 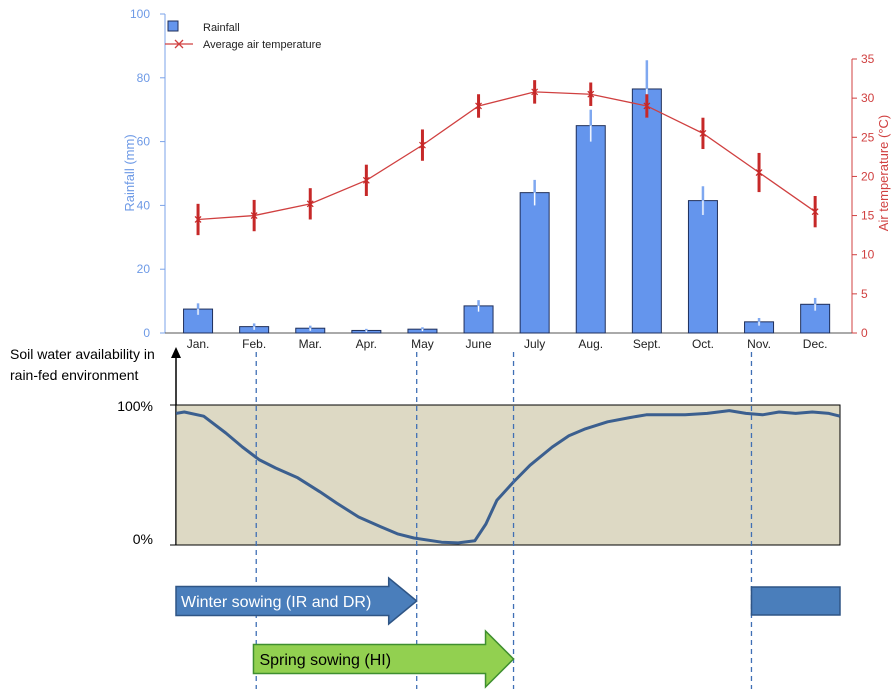 What do you see at coordinates (868, 98) in the screenshot?
I see `temperature-tick-label-30: 30` at bounding box center [868, 98].